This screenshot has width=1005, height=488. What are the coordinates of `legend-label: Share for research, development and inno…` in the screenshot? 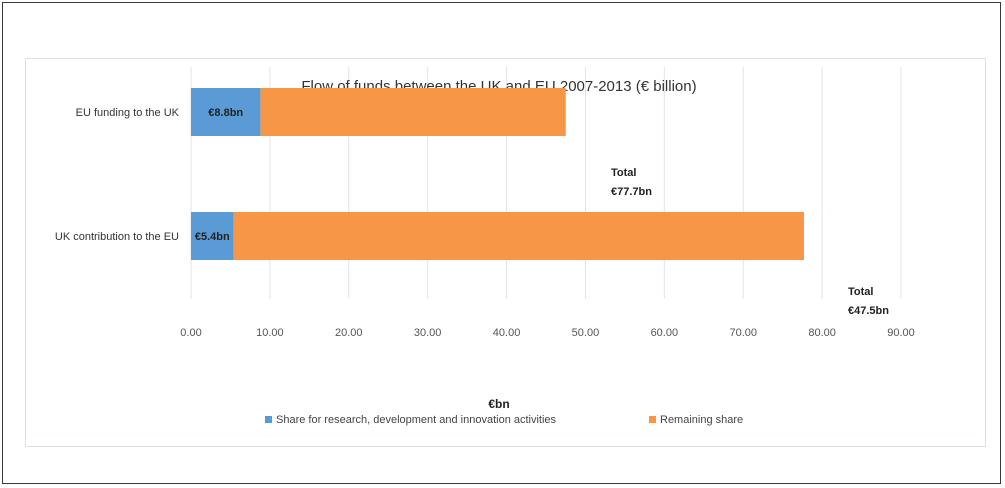 It's located at (416, 420).